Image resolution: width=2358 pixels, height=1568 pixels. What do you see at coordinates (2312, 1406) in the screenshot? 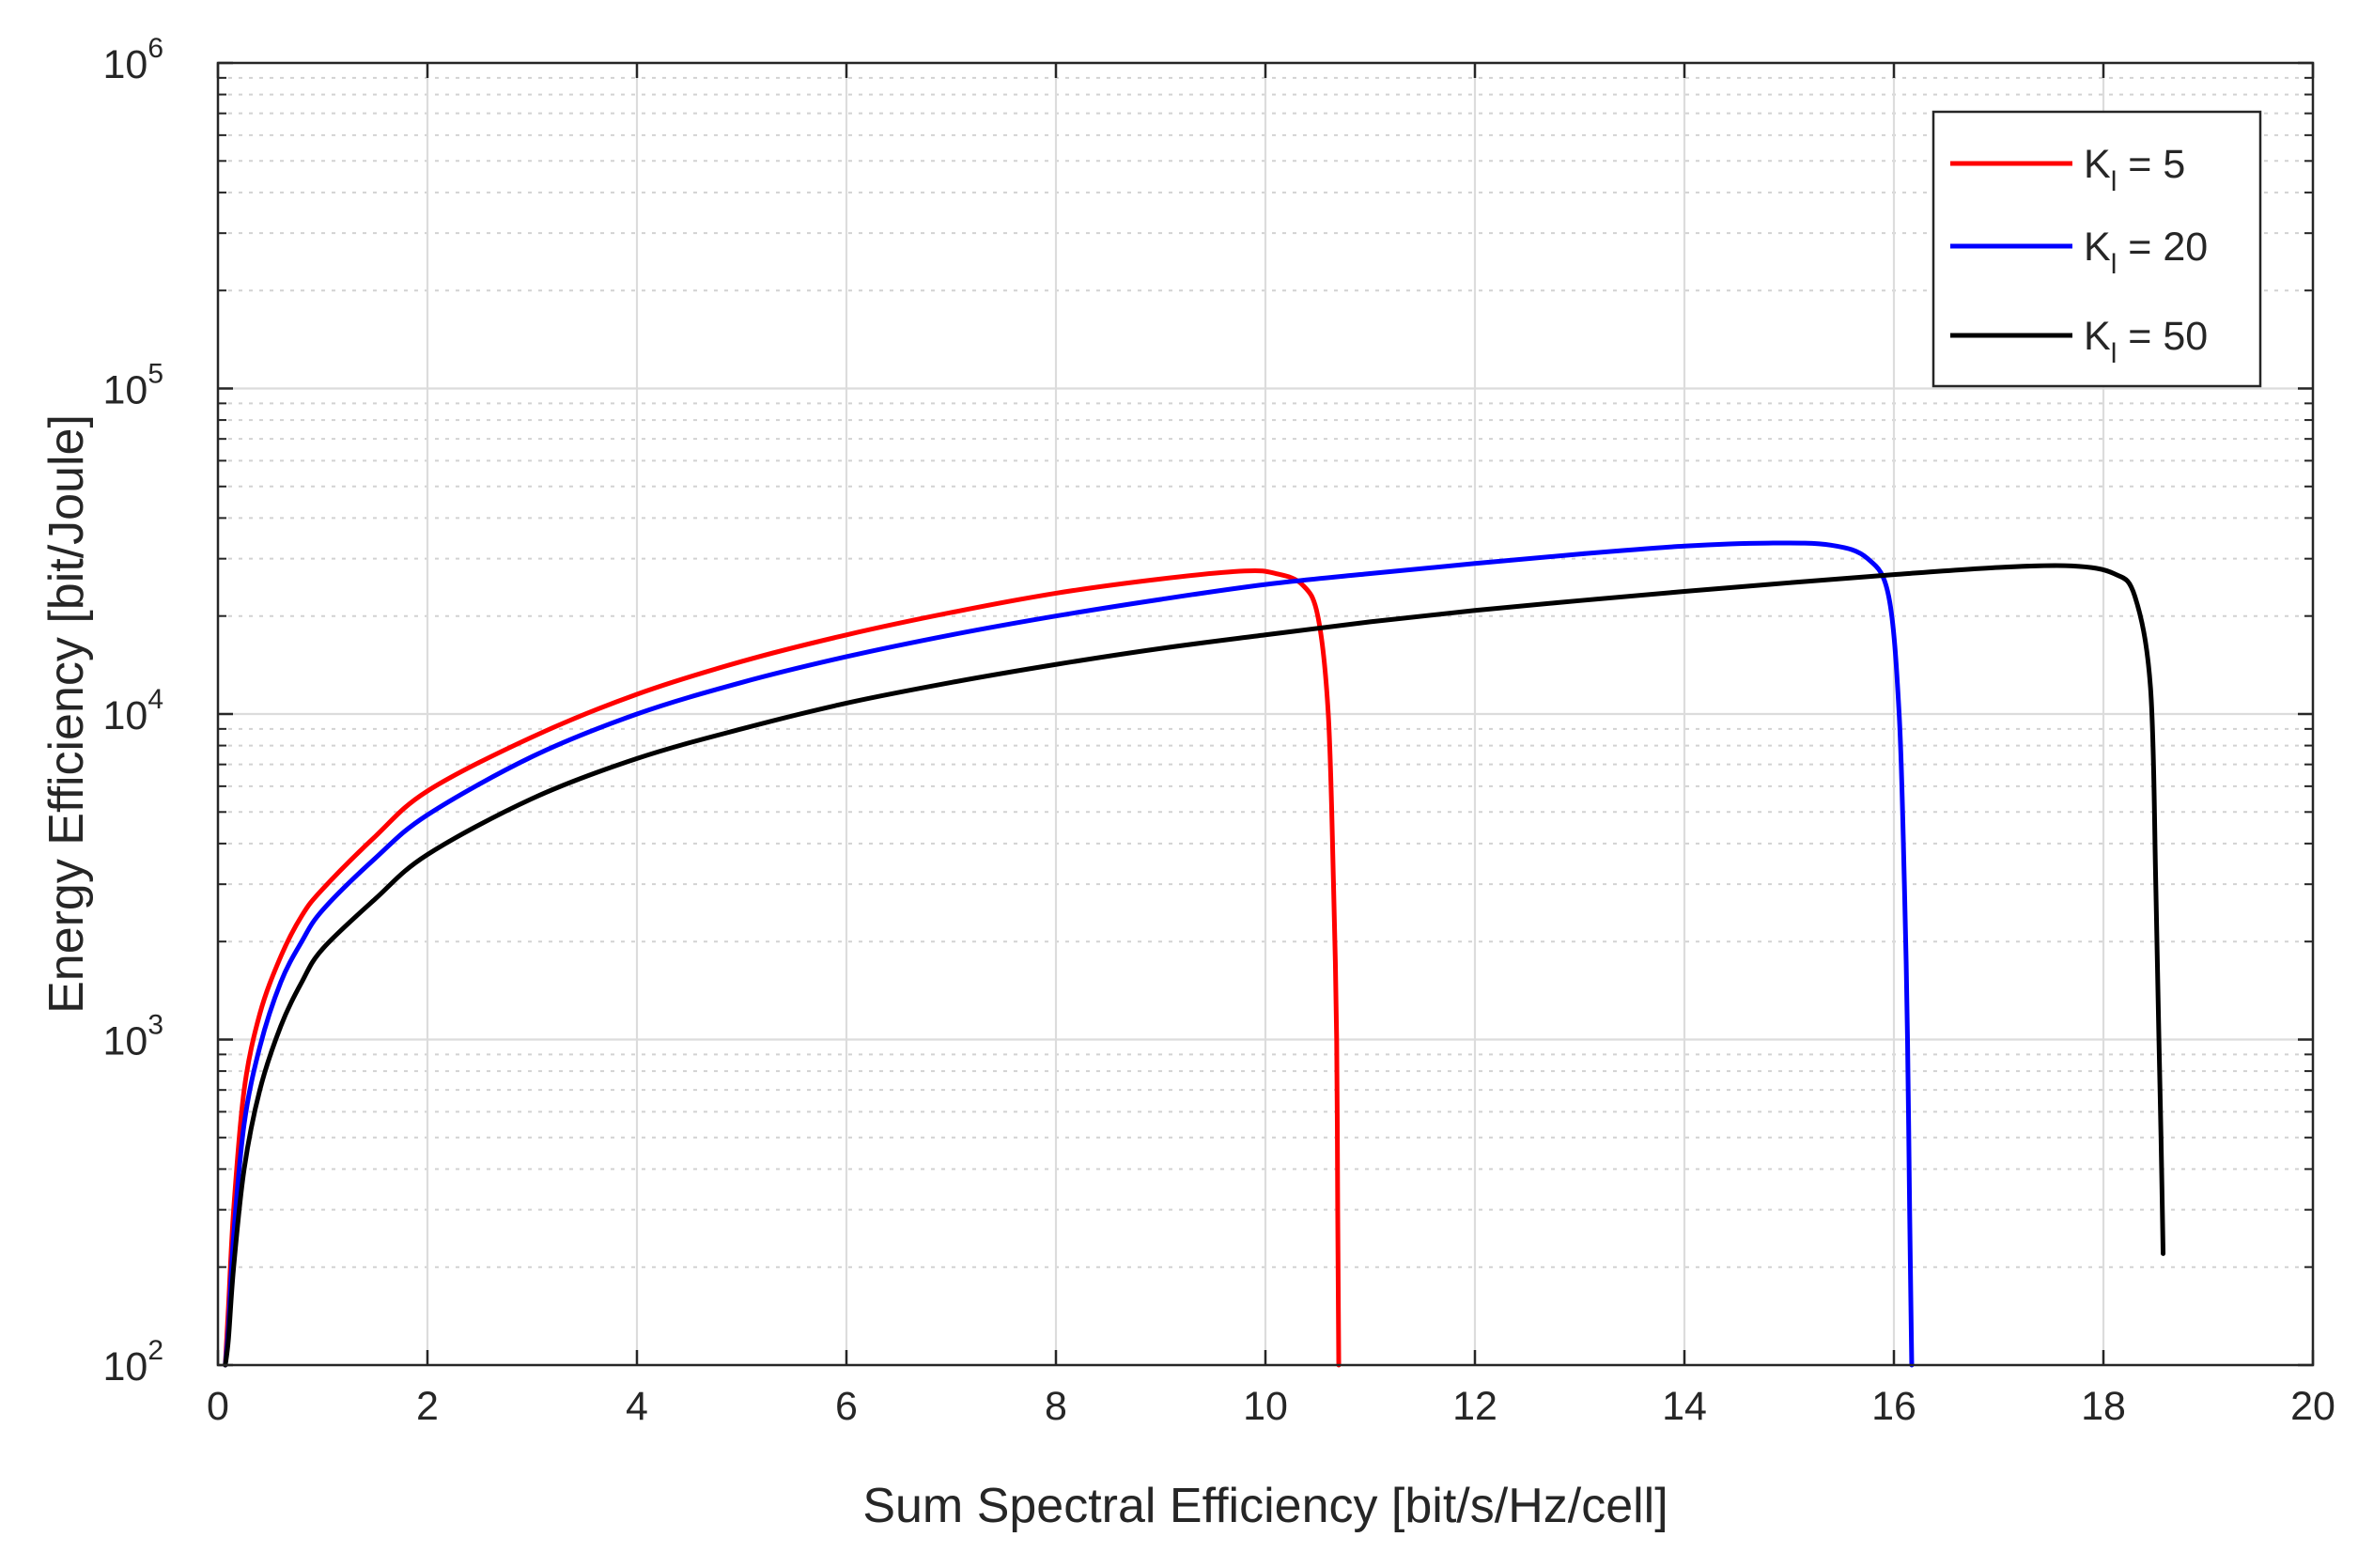
I see `x-tick-label: 20` at bounding box center [2312, 1406].